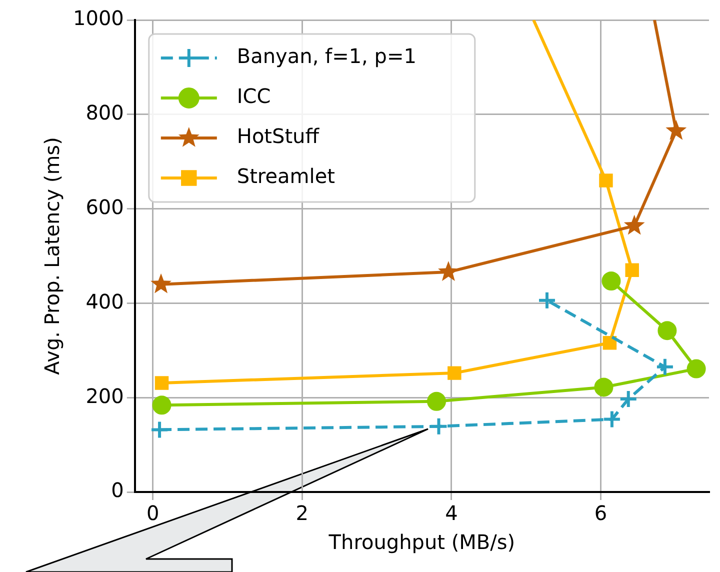  What do you see at coordinates (98, 18) in the screenshot?
I see `y-tick-label: 1000` at bounding box center [98, 18].